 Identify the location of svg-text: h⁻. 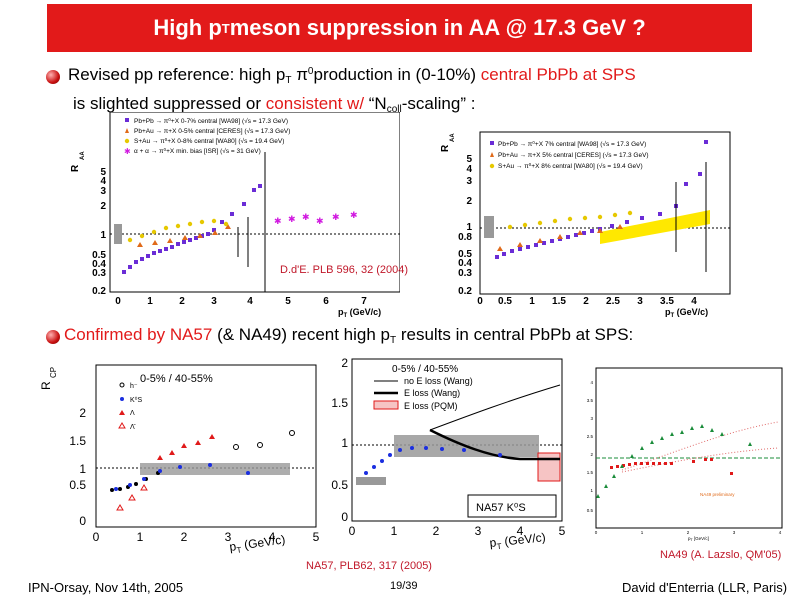
(134, 386).